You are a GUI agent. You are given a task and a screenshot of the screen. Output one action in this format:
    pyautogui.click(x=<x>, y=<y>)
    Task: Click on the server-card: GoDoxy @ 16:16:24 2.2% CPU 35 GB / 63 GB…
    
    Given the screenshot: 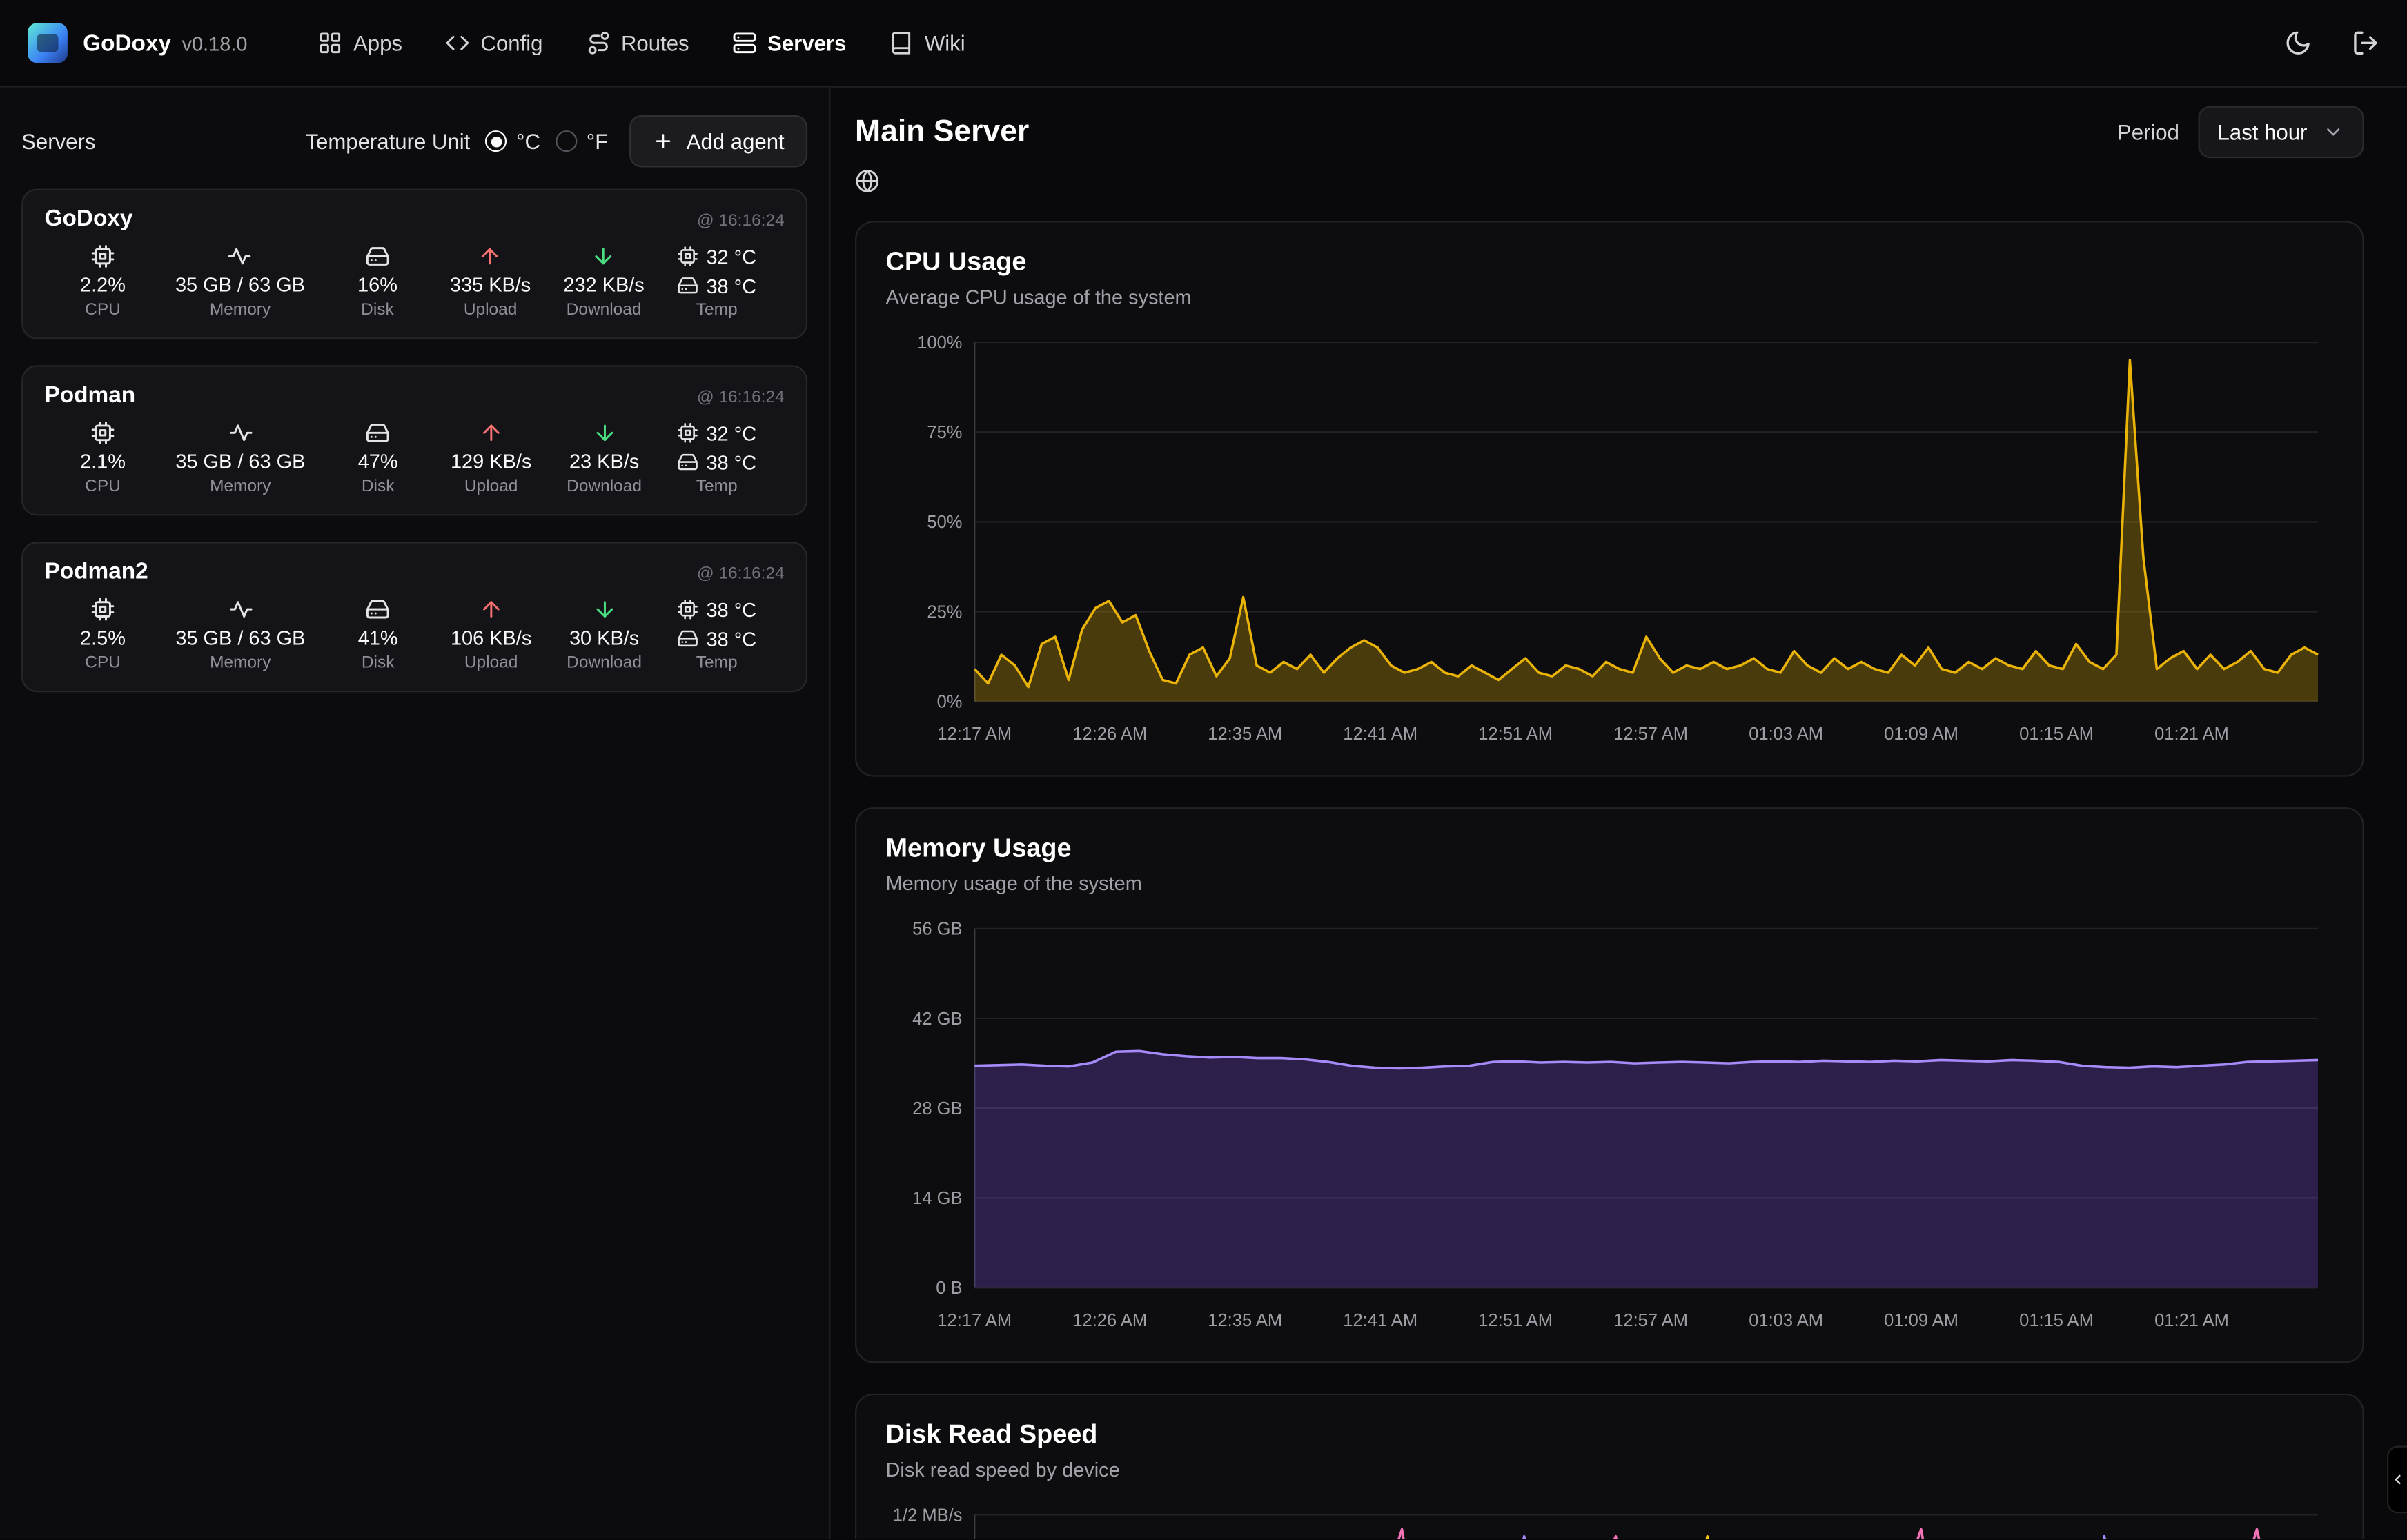 What is the action you would take?
    pyautogui.click(x=415, y=263)
    